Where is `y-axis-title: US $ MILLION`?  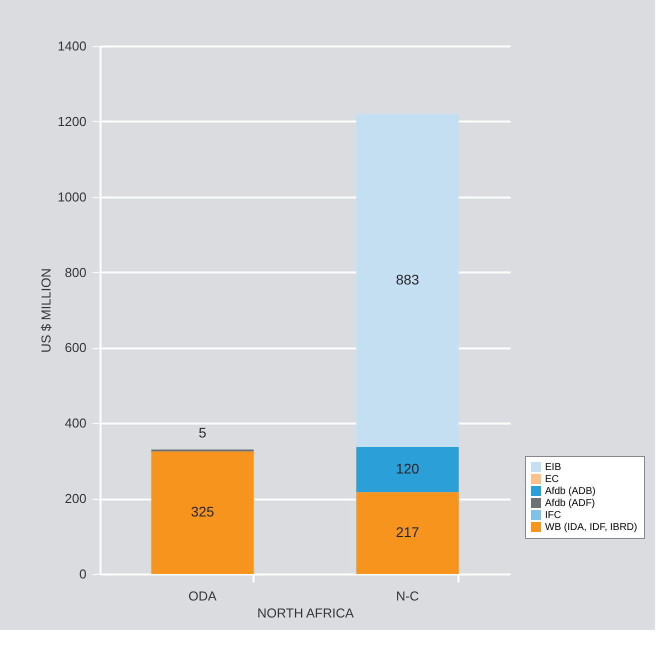
y-axis-title: US $ MILLION is located at coordinates (46, 310).